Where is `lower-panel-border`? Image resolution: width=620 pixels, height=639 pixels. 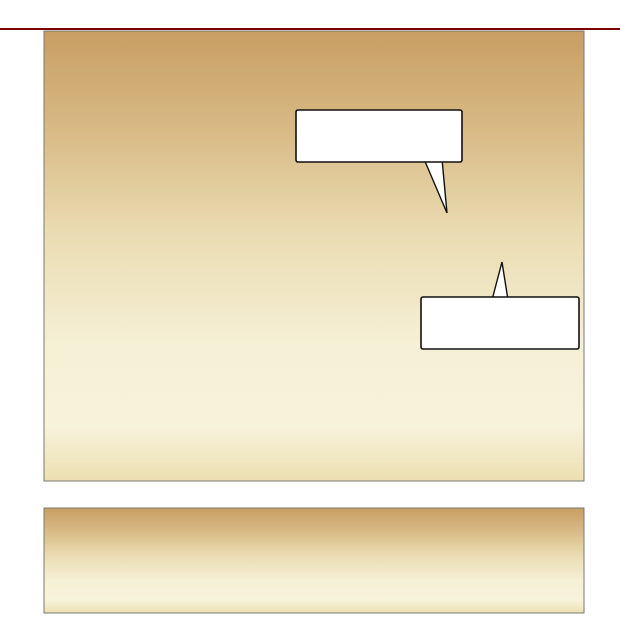 lower-panel-border is located at coordinates (314, 560).